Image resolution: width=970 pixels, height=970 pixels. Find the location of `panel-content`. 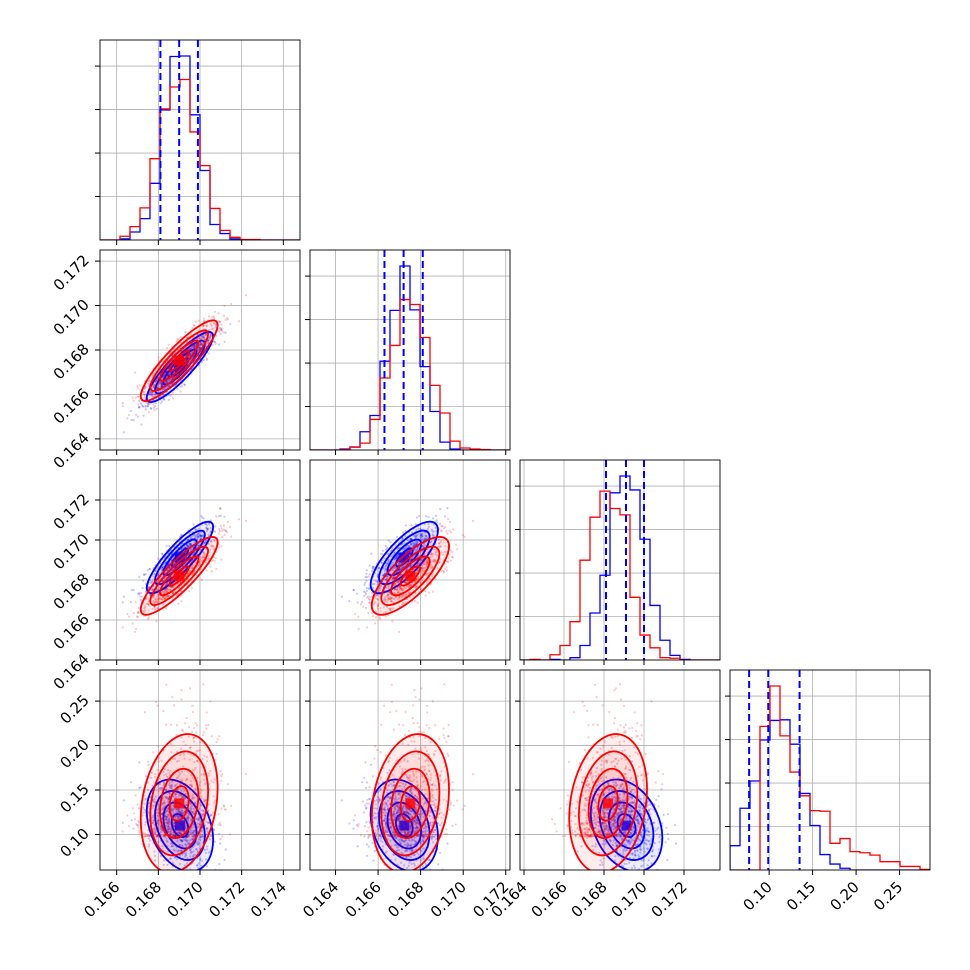

panel-content is located at coordinates (407, 570).